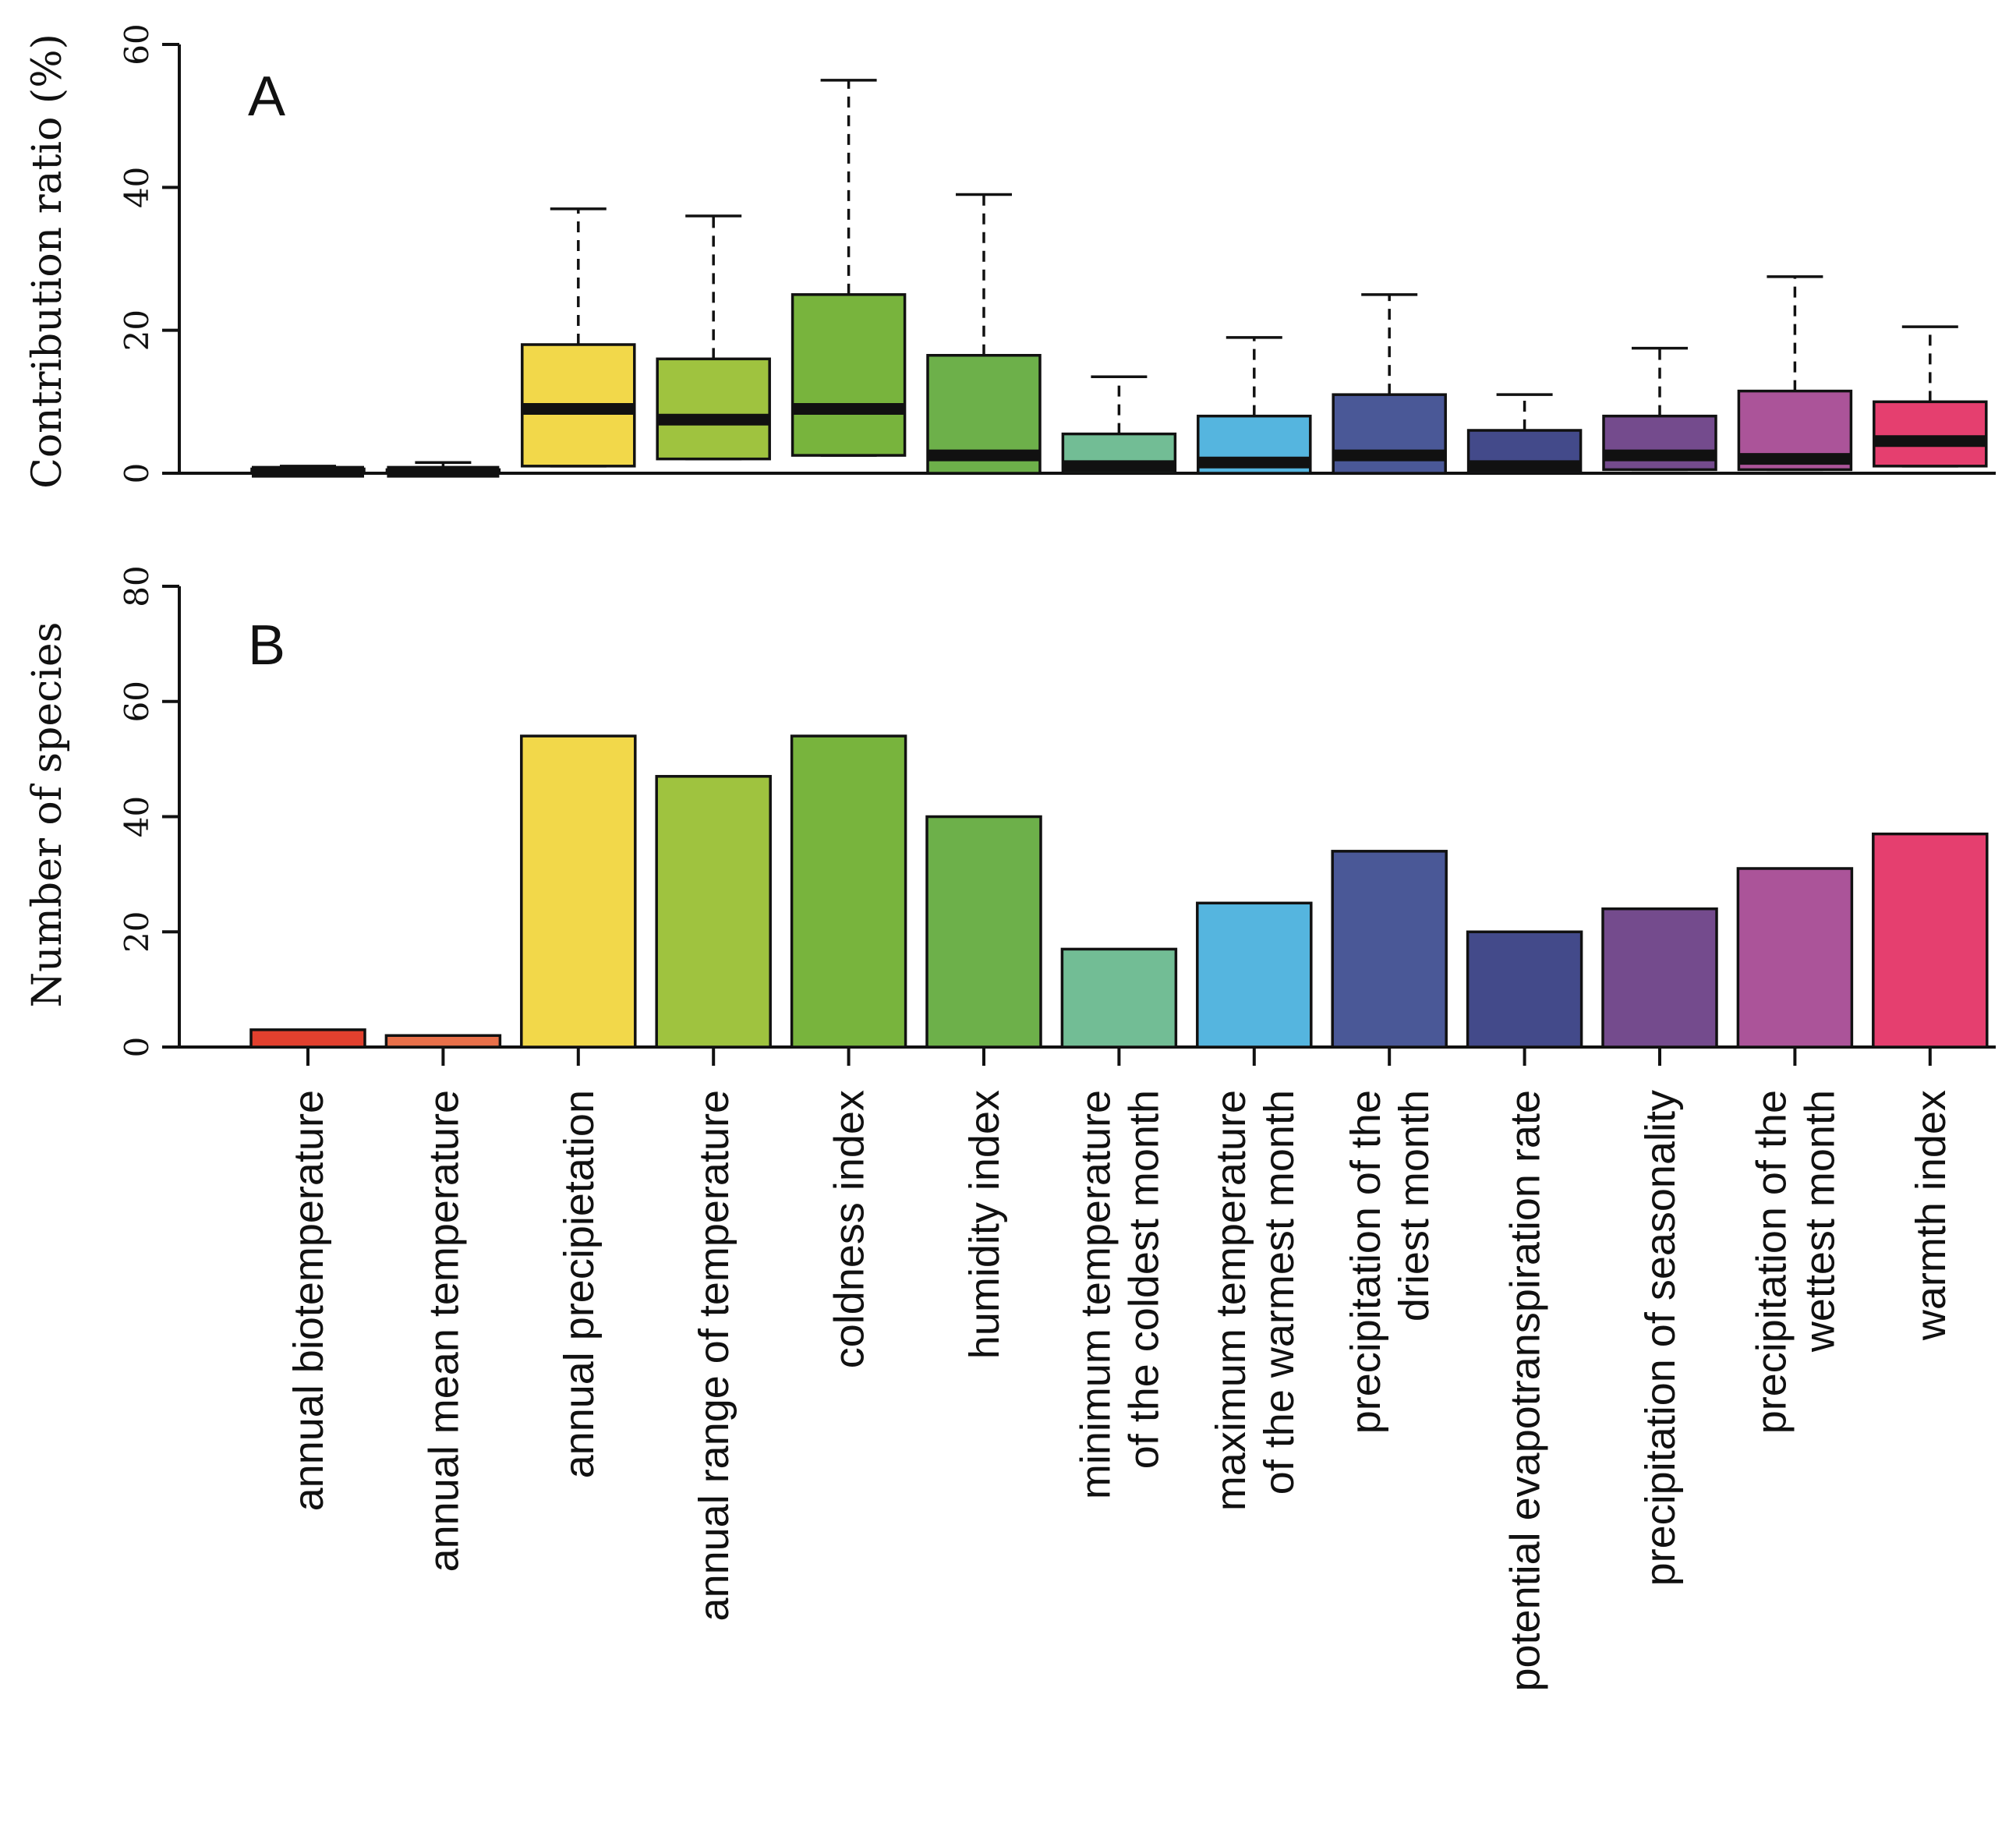 The width and height of the screenshot is (2016, 1829). I want to click on category-label-line: annual range of temperature, so click(714, 1355).